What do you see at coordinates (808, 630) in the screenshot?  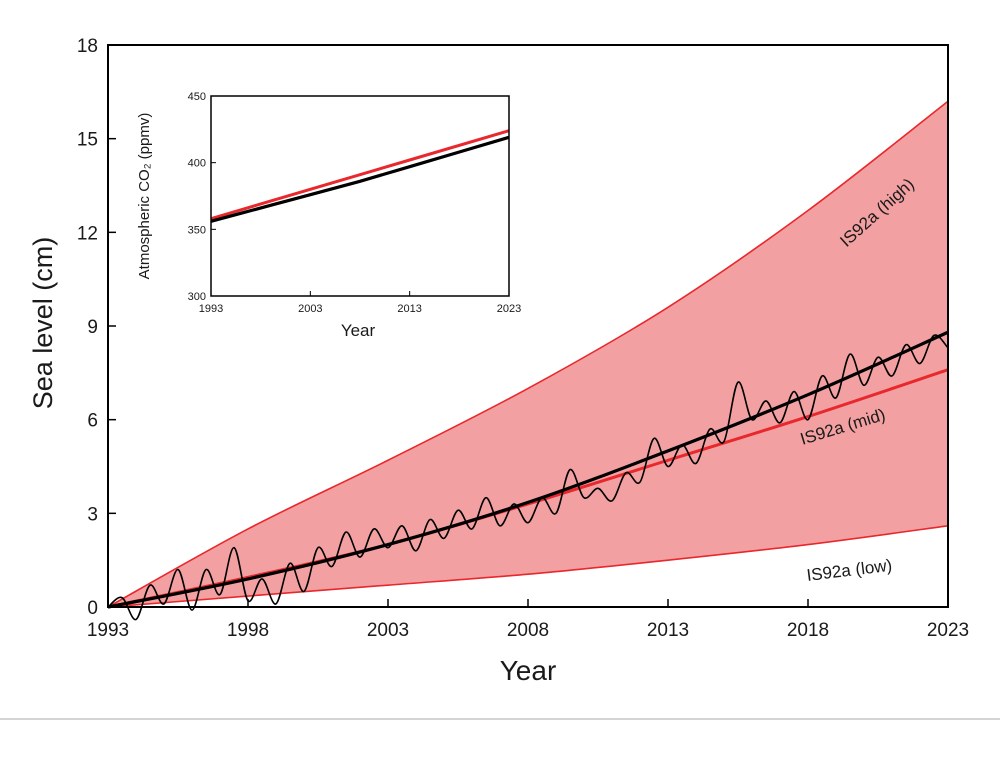 I see `x-tick-label: 2018` at bounding box center [808, 630].